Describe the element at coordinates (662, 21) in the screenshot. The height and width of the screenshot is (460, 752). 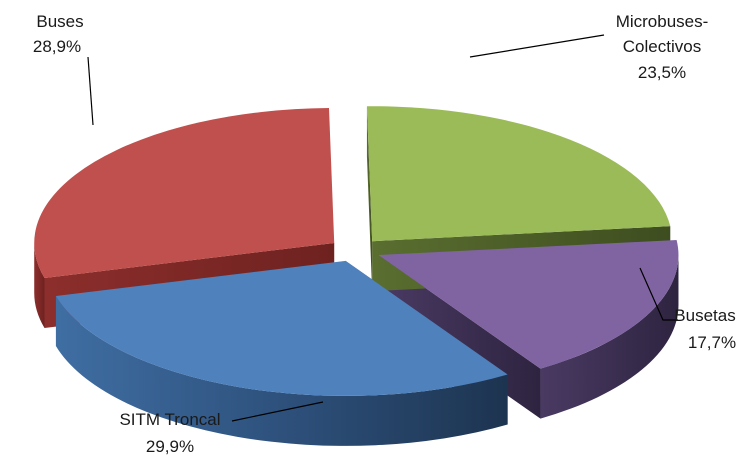
I see `slice-label-0-0: Microbuses-` at that location.